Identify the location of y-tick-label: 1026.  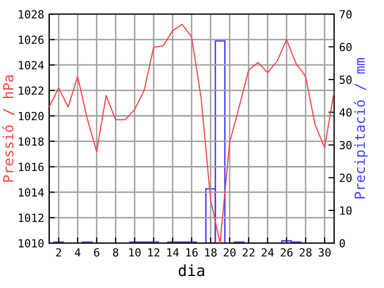
(31, 40).